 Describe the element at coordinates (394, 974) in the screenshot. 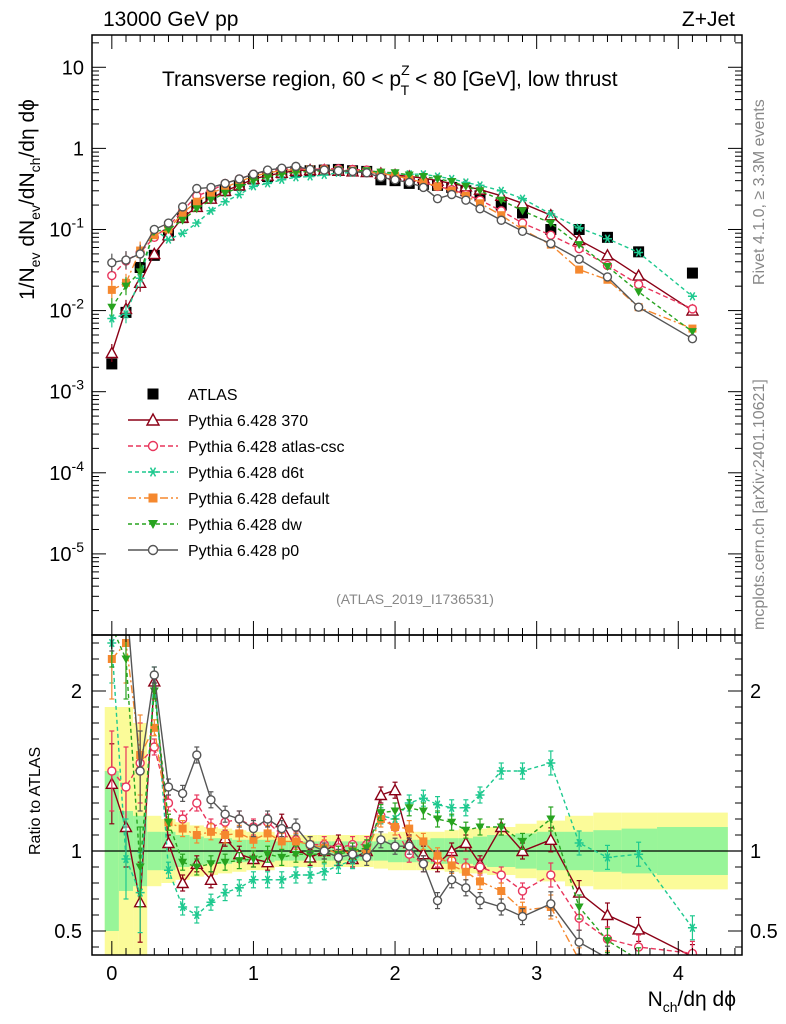

I see `x-tick-label: 2` at that location.